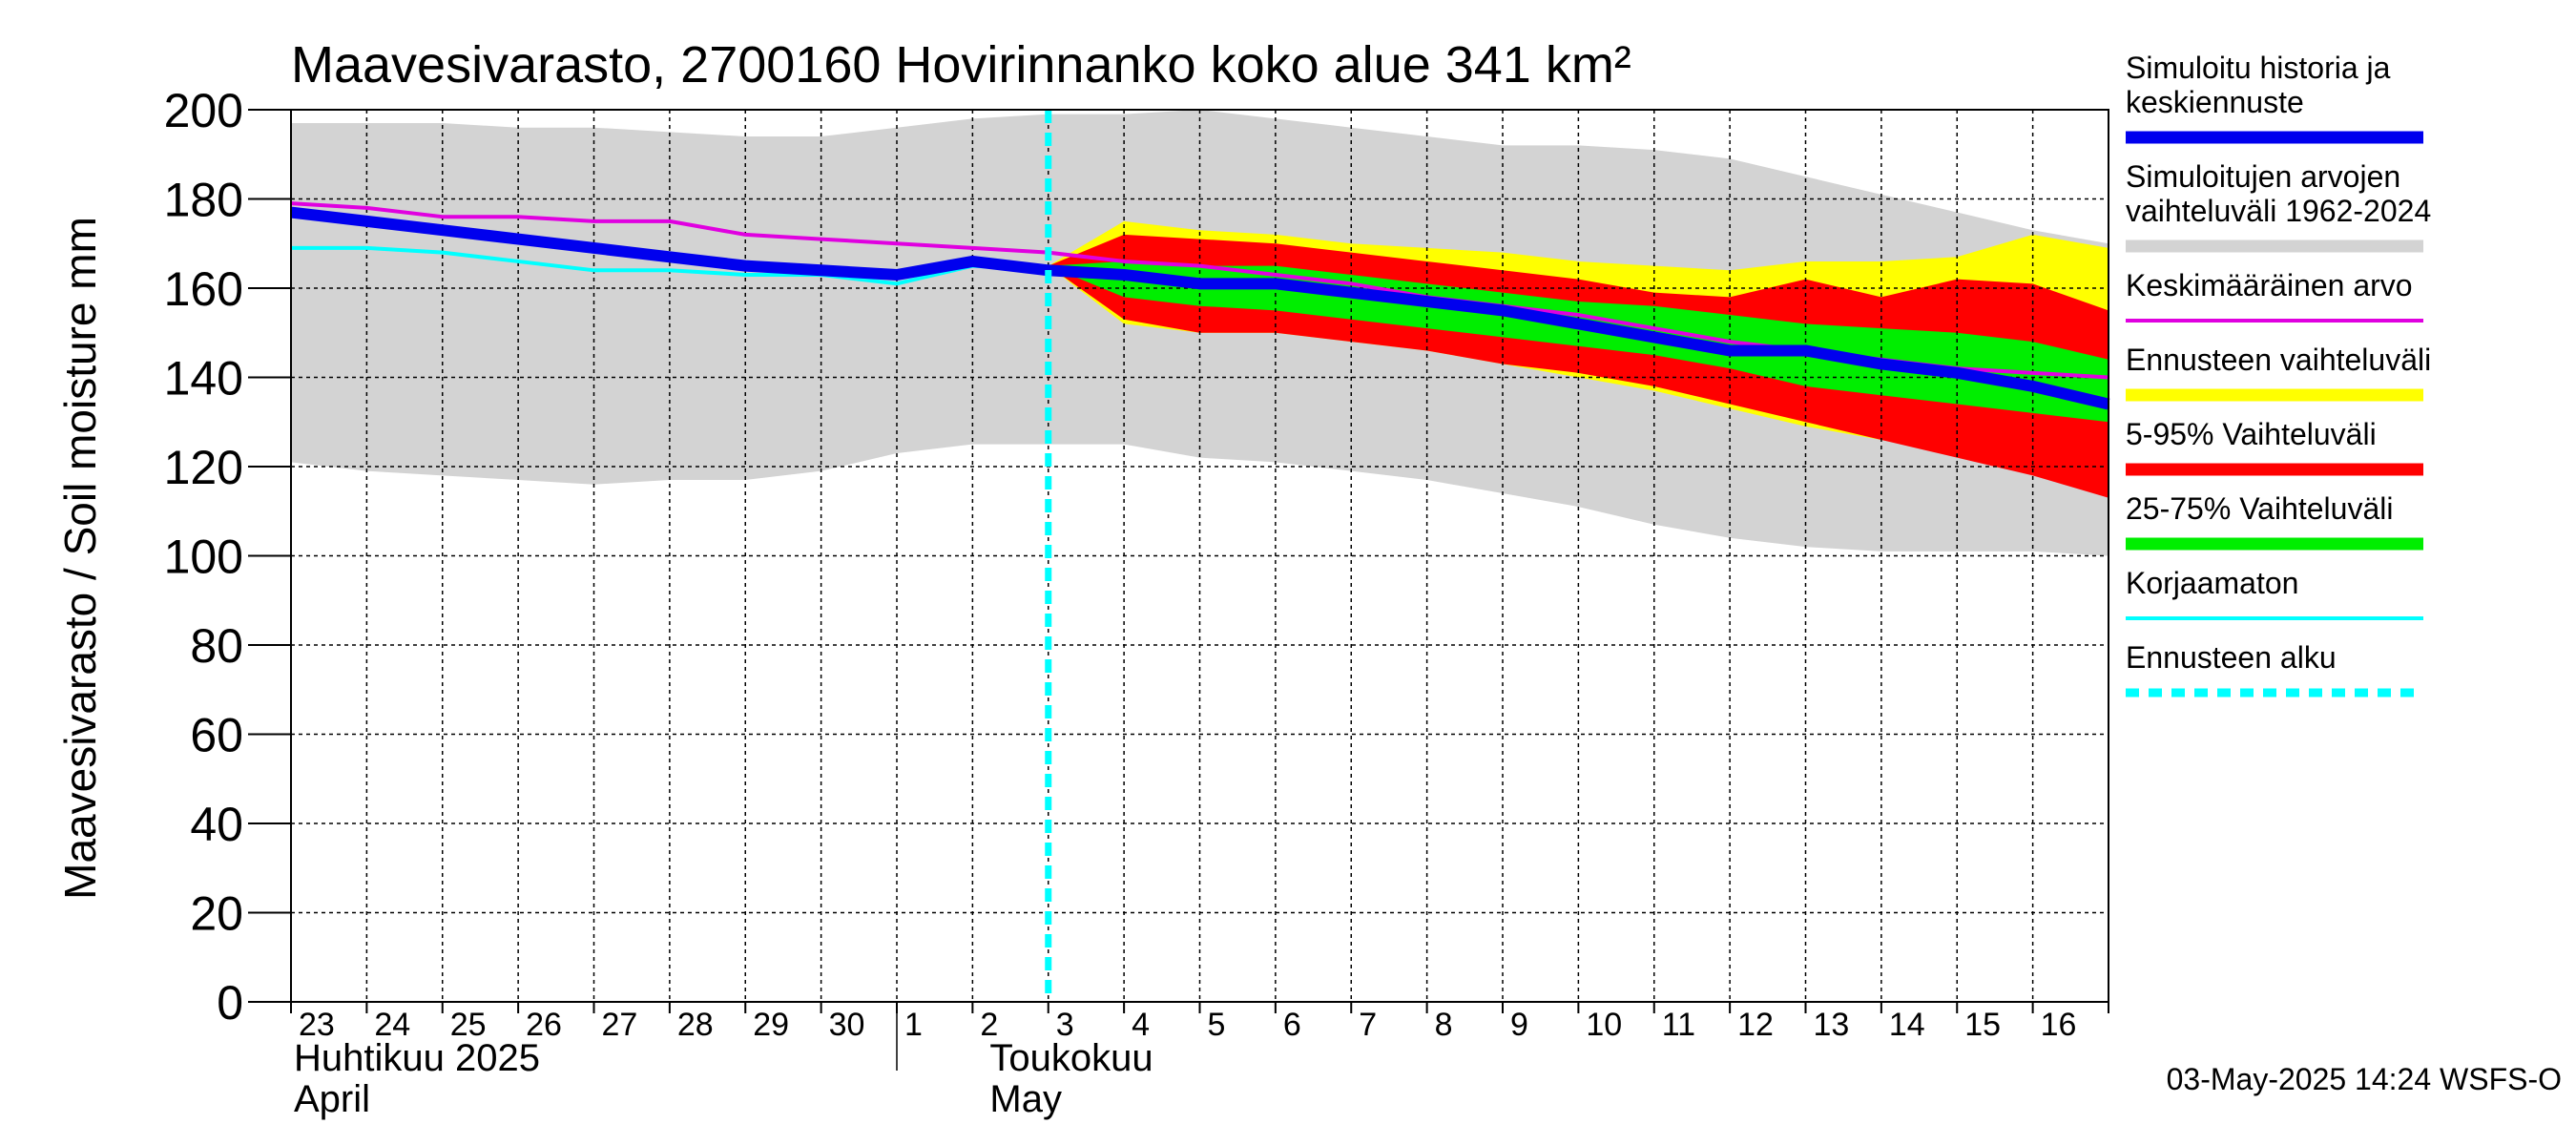  Describe the element at coordinates (2364, 1079) in the screenshot. I see `timestamp: 03-May-2025 14:24 WSFS-O` at that location.